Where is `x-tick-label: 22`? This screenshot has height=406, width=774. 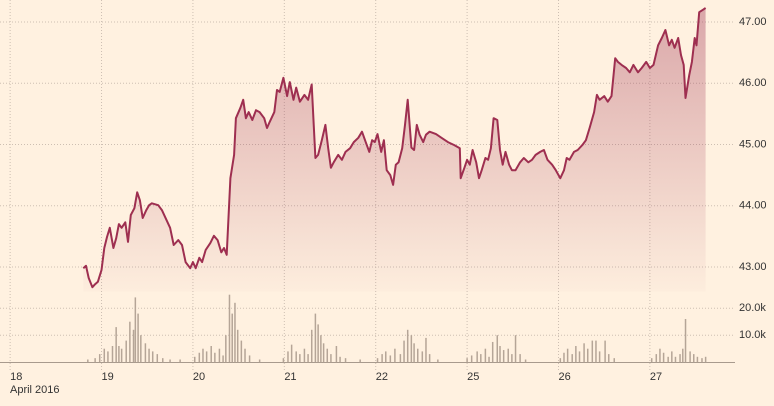
x-tick-label: 22 is located at coordinates (382, 377).